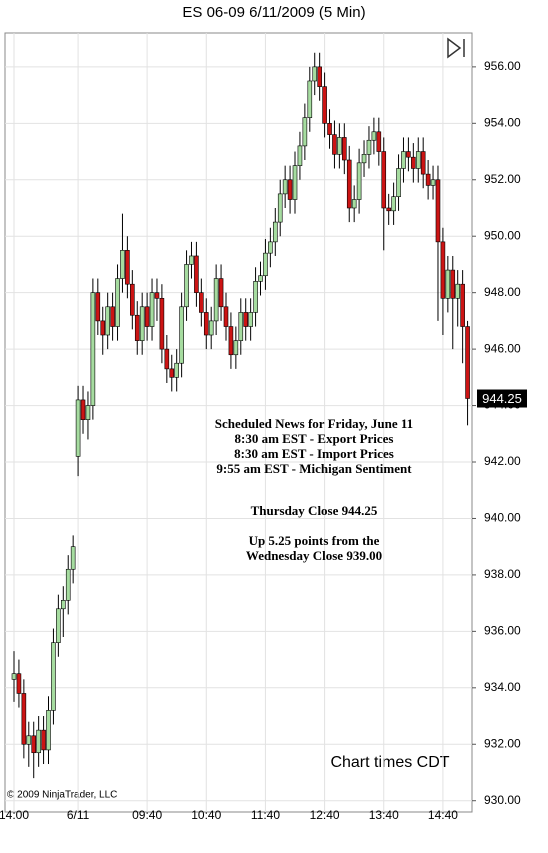 This screenshot has width=548, height=853. I want to click on annotation: 8:30 am EST - Export Prices, so click(314, 438).